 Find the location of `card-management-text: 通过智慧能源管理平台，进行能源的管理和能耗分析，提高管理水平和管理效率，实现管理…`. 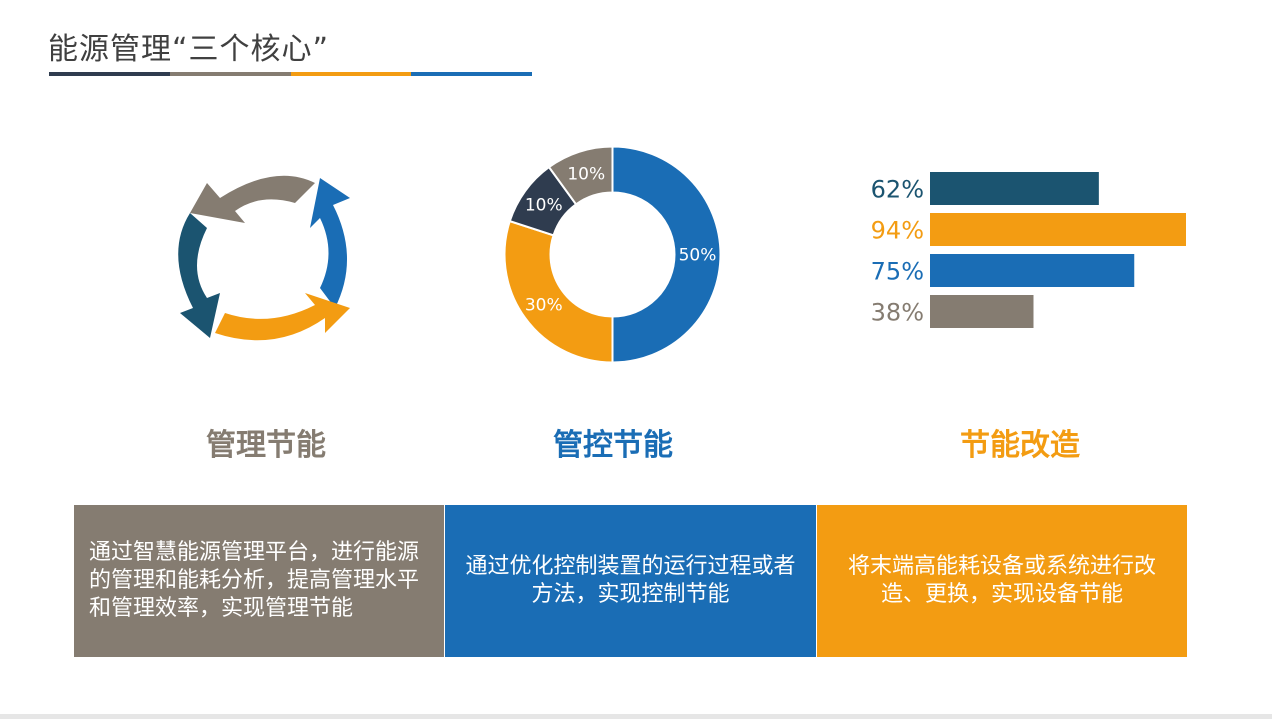

card-management-text: 通过智慧能源管理平台，进行能源的管理和能耗分析，提高管理水平和管理效率，实现管理… is located at coordinates (254, 580).